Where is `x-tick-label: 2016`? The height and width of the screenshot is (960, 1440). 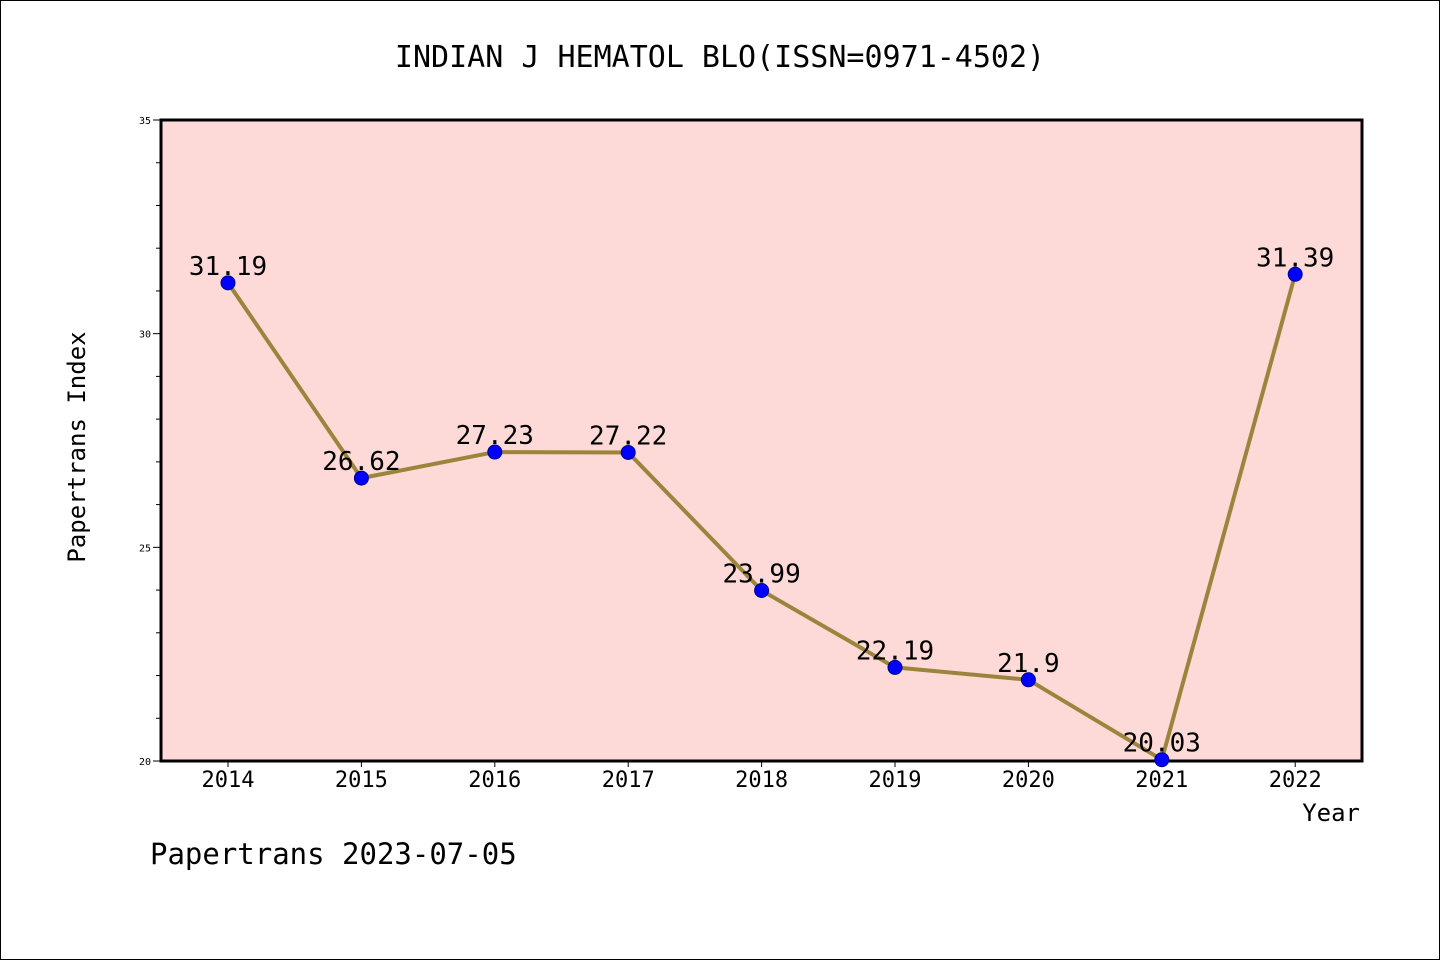 x-tick-label: 2016 is located at coordinates (494, 780).